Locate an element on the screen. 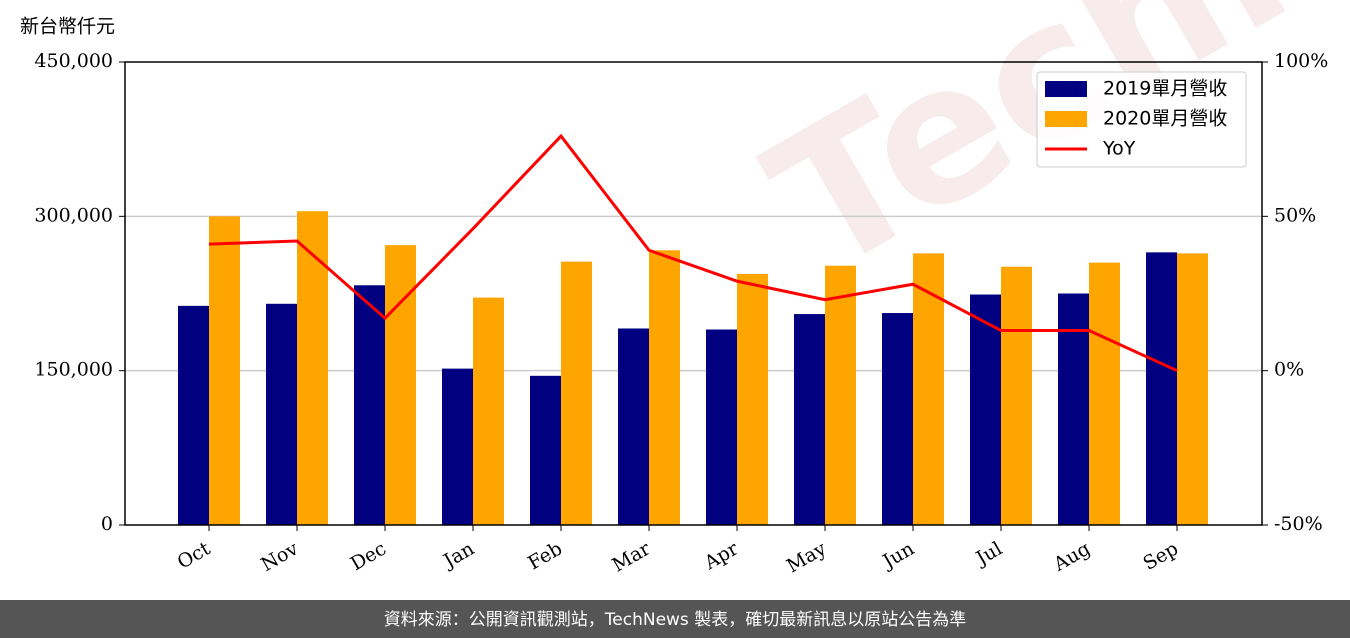 This screenshot has height=638, width=1350. y-axis-unit: 新台幣仟元 is located at coordinates (67, 27).